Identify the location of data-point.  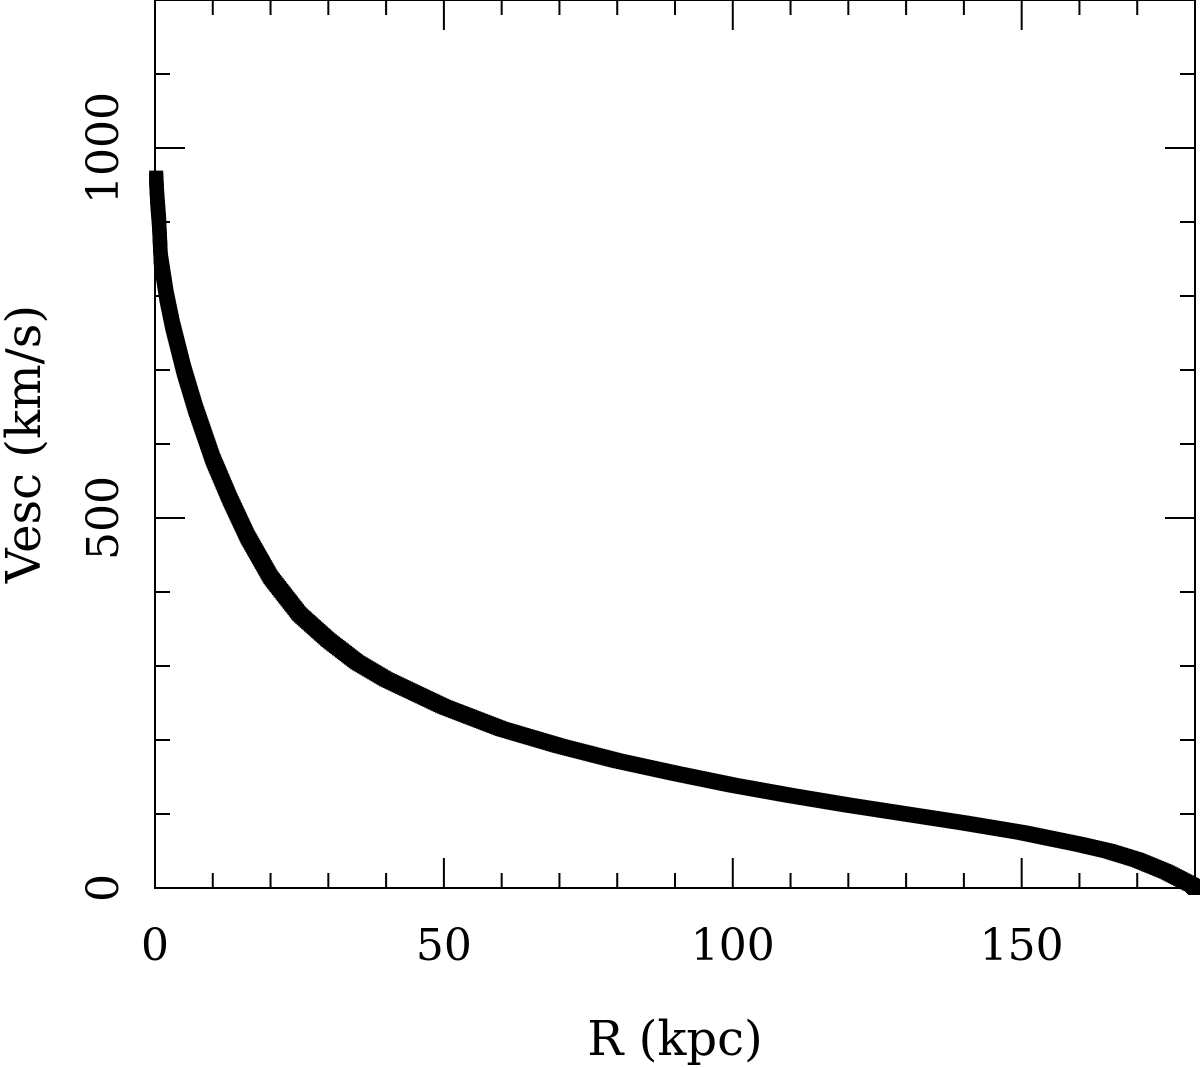
(1194, 888).